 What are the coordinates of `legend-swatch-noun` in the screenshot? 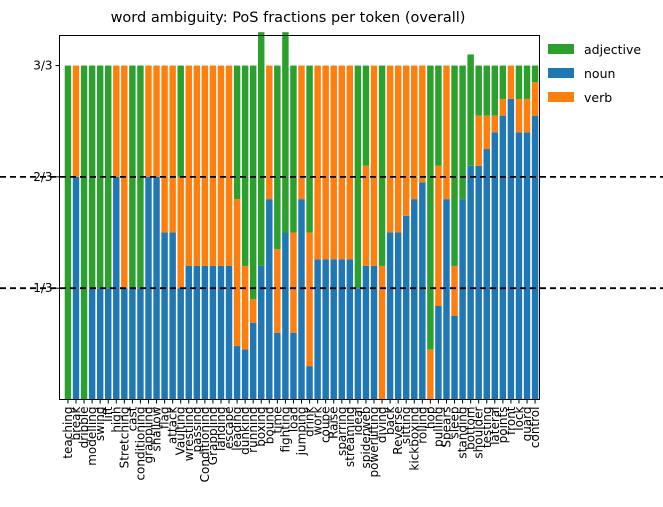 It's located at (561, 73).